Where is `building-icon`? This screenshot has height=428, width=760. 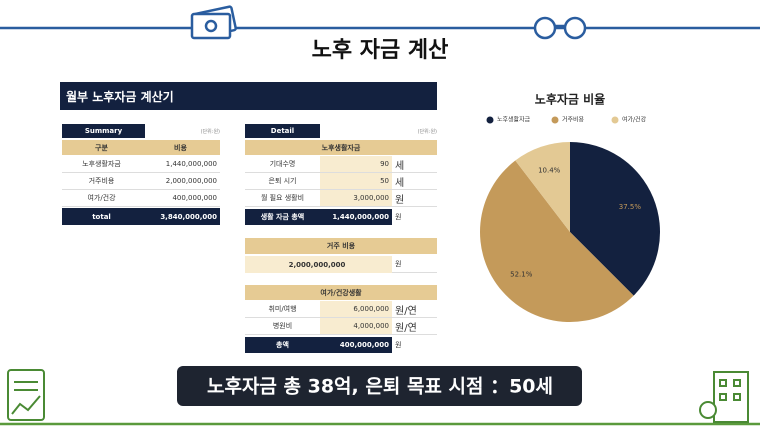 building-icon is located at coordinates (724, 397).